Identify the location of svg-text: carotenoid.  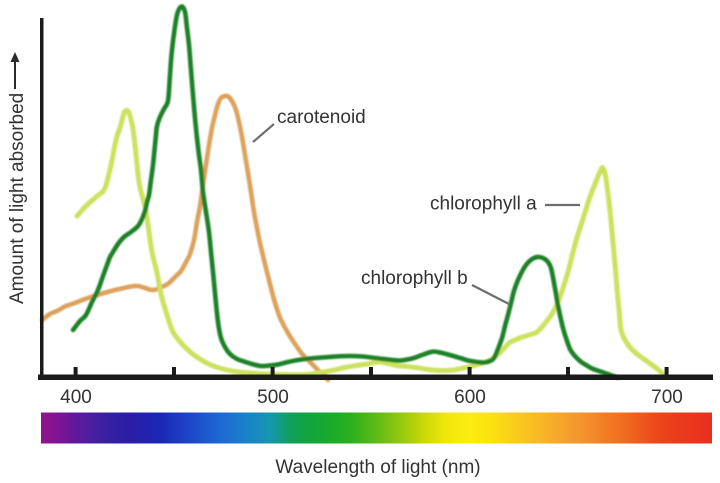
(321, 117).